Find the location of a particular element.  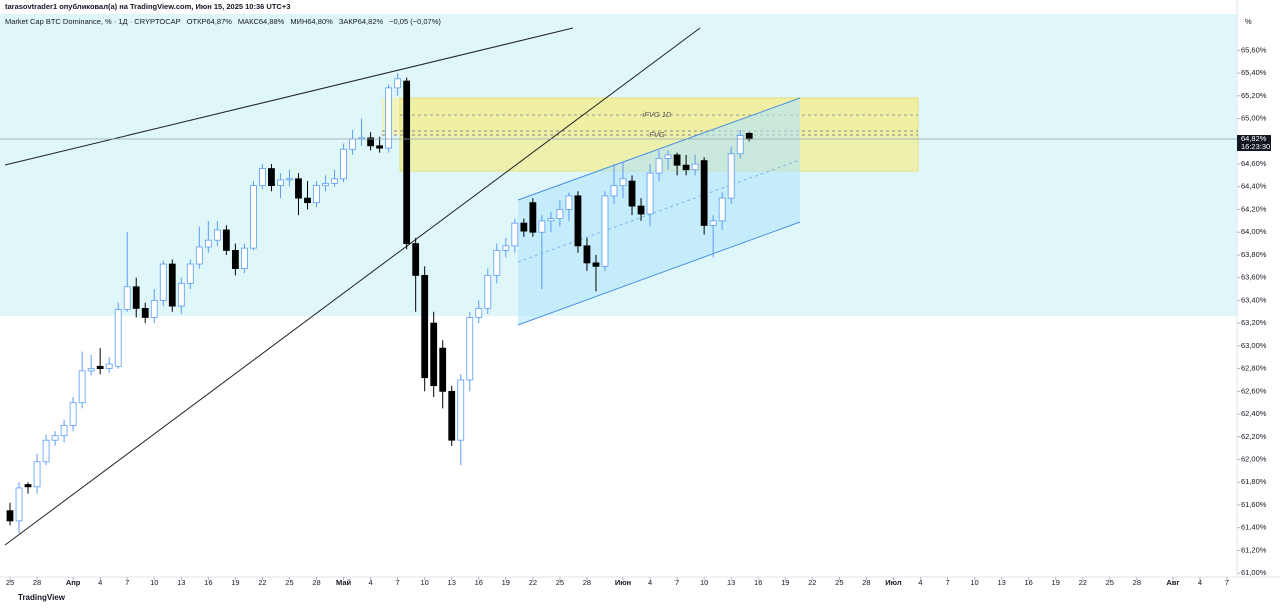

y-tick-label: 62,00% is located at coordinates (1254, 459).